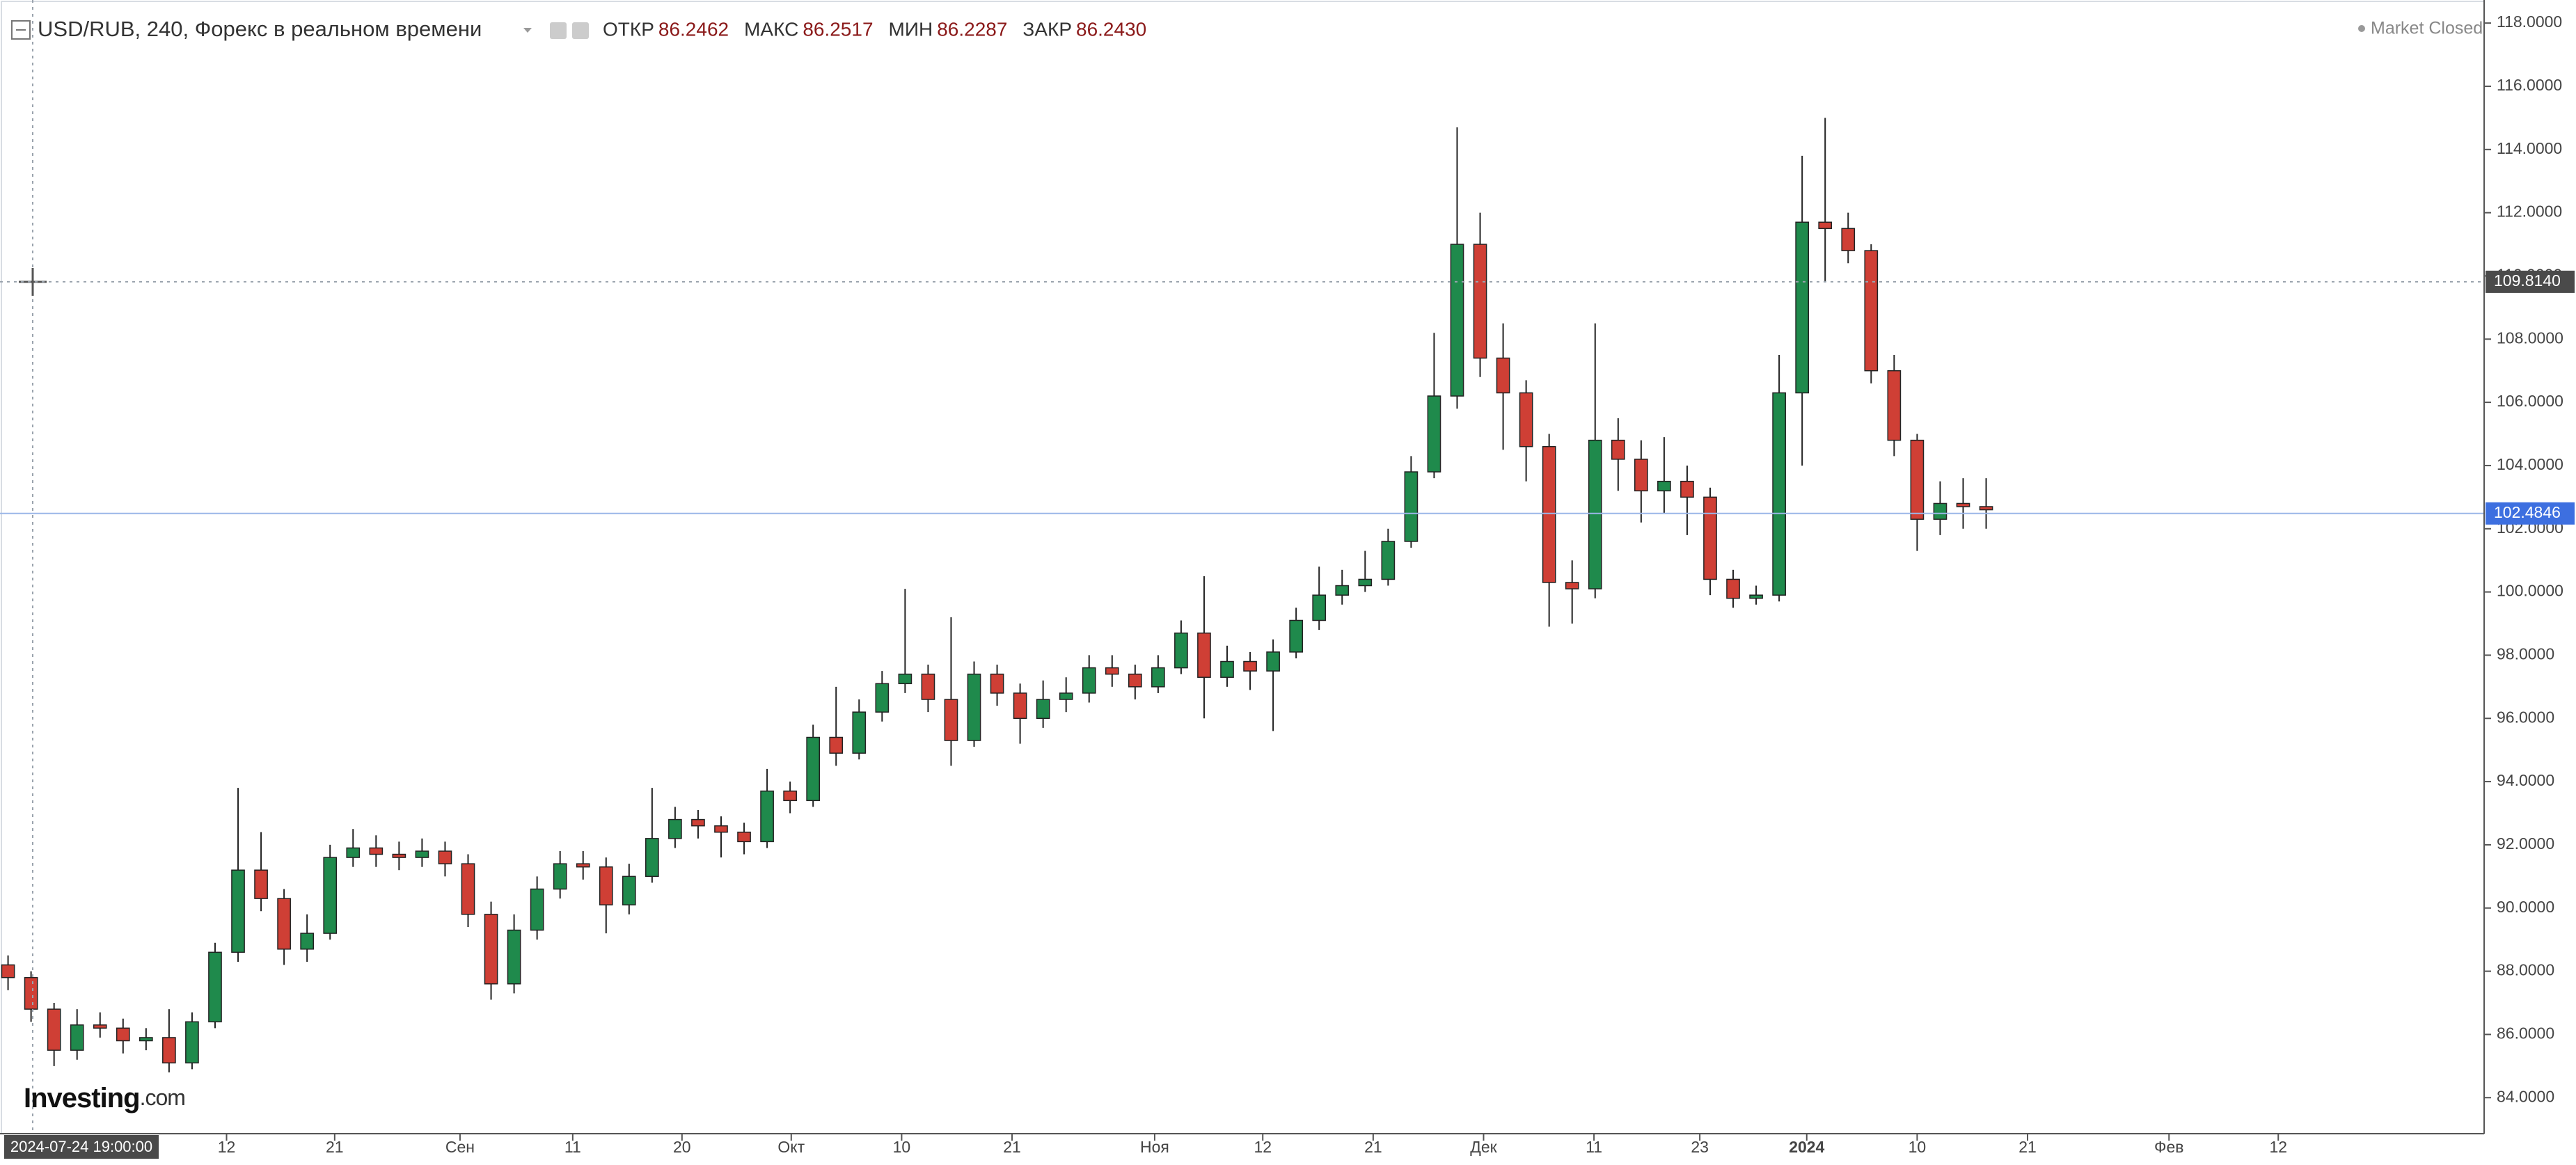 This screenshot has width=2576, height=1165. Describe the element at coordinates (2529, 212) in the screenshot. I see `y-tick-label: 112.0000` at that location.